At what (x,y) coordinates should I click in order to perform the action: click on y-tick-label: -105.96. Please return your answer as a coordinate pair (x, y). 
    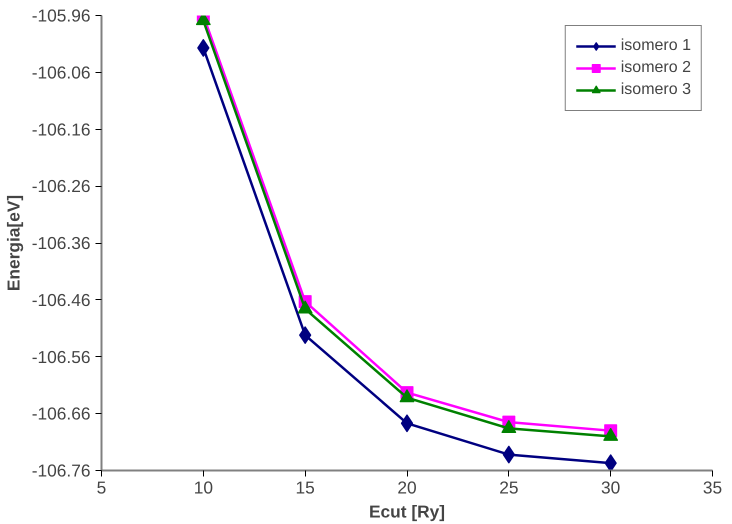
    Looking at the image, I should click on (61, 16).